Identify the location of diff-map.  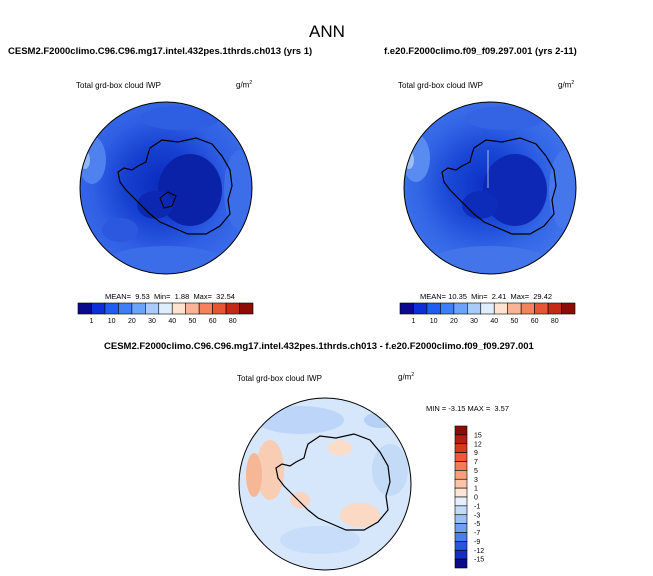
(325, 484).